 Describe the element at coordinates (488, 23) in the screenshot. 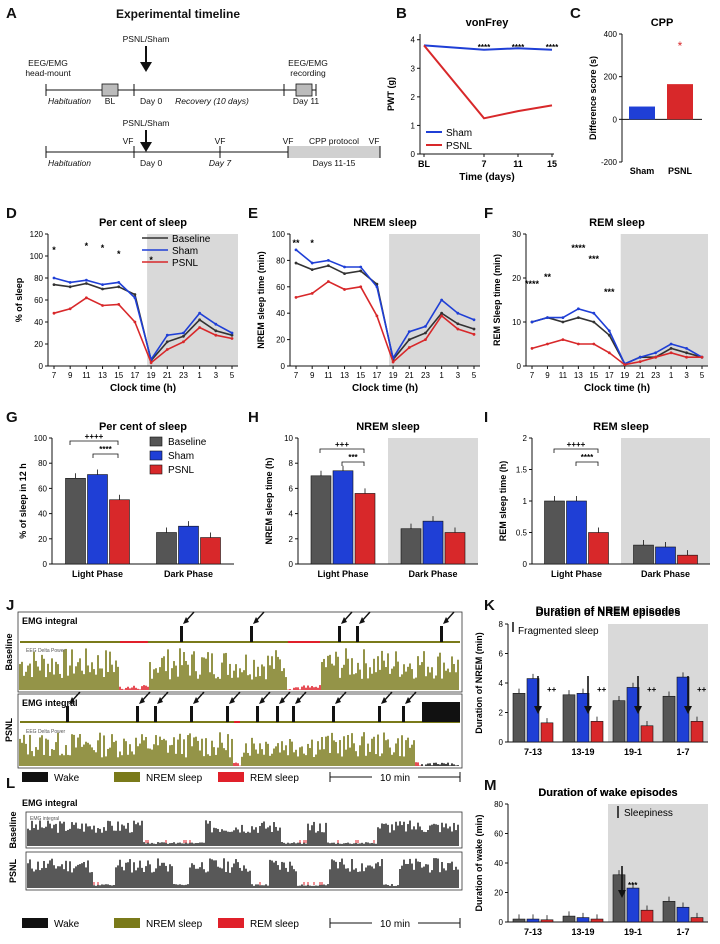

I see `chart-title: vonFrey` at that location.